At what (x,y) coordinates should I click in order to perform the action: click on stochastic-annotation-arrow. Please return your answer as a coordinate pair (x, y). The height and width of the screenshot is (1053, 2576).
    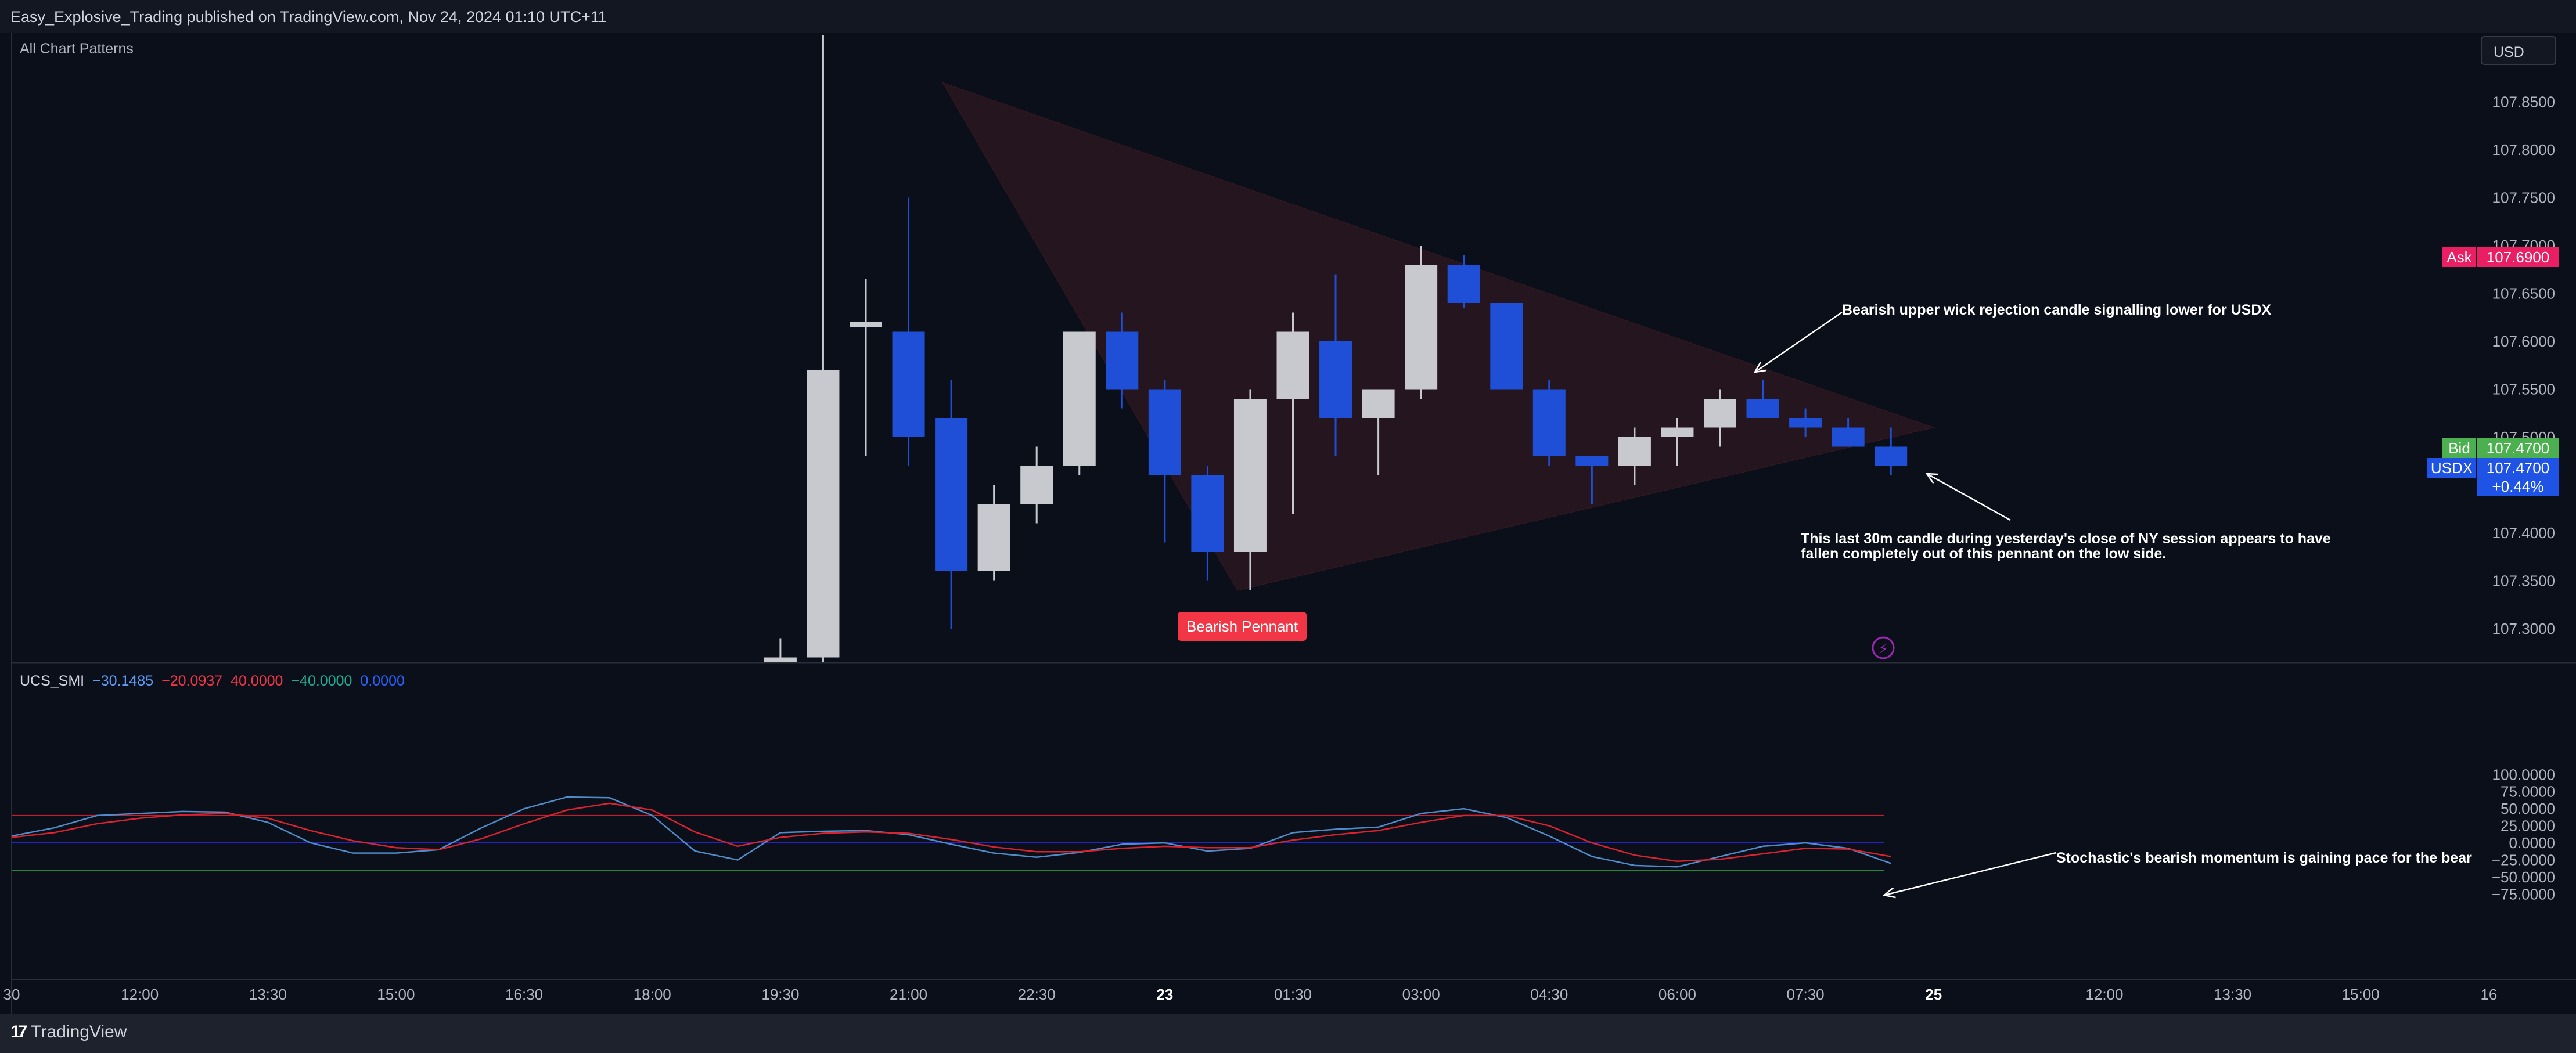
    Looking at the image, I should click on (1970, 874).